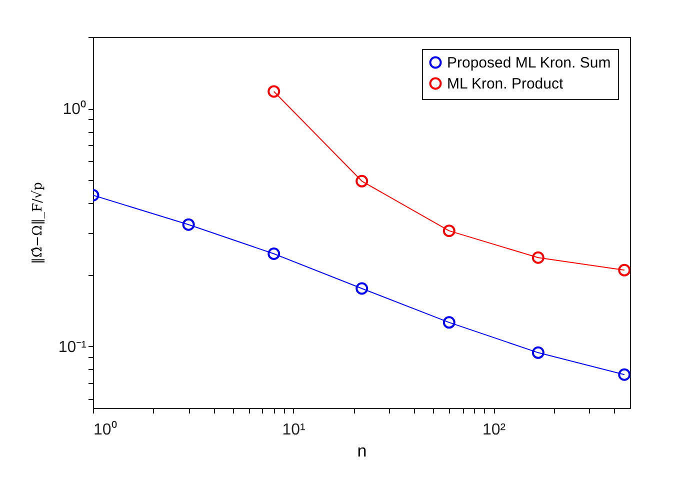  Describe the element at coordinates (529, 63) in the screenshot. I see `legend-label: Proposed ML Kron. Sum` at that location.